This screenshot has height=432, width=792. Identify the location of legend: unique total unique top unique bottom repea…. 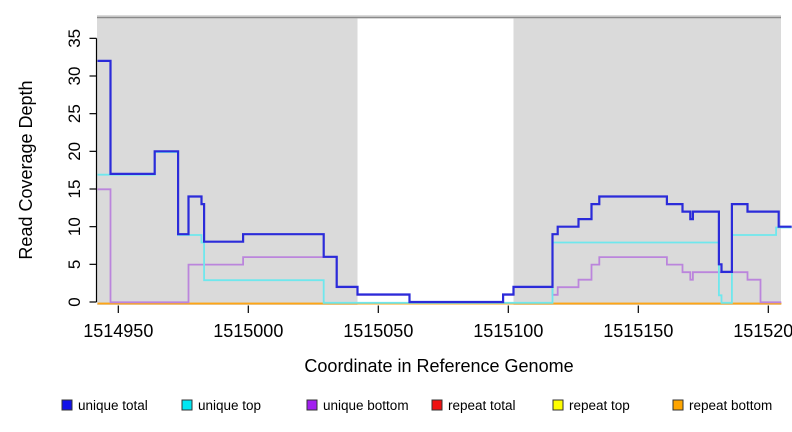
(416, 405).